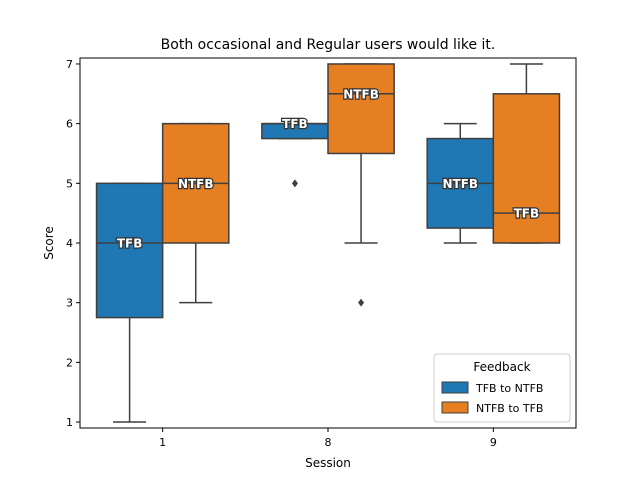  What do you see at coordinates (328, 442) in the screenshot?
I see `x-tick-label: 8` at bounding box center [328, 442].